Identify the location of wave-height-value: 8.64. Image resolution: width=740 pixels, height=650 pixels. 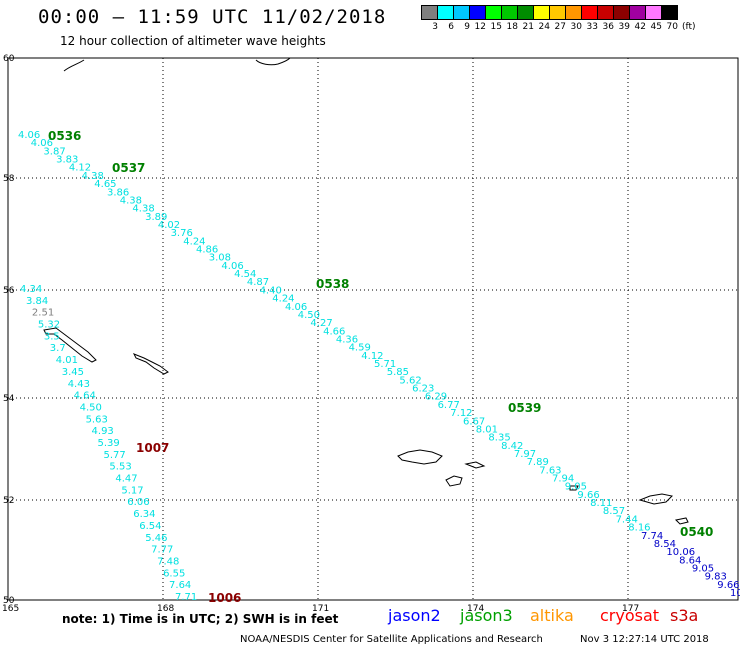
(690, 560).